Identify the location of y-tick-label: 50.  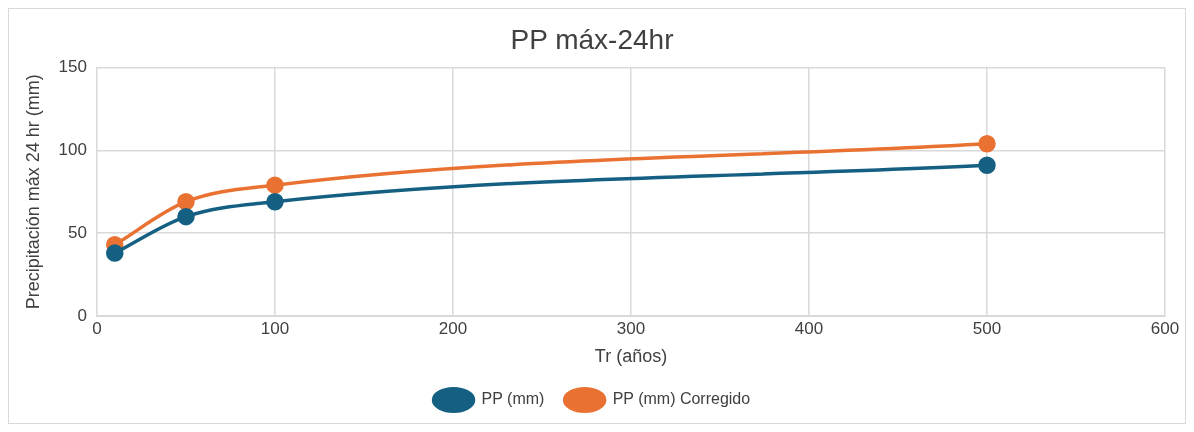
(77, 232).